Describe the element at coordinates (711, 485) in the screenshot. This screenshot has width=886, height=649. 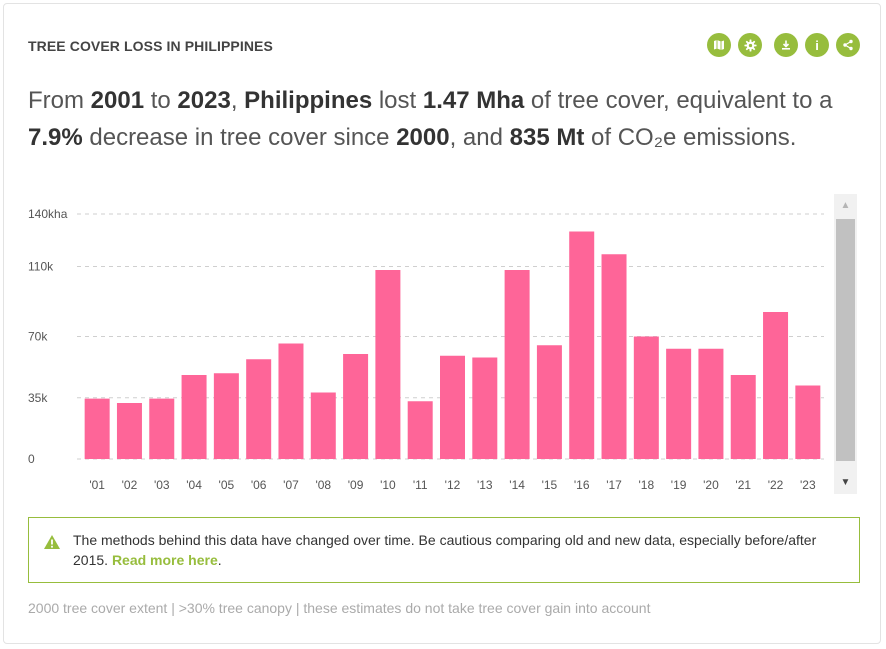
I see `x-tick-label: '20` at that location.